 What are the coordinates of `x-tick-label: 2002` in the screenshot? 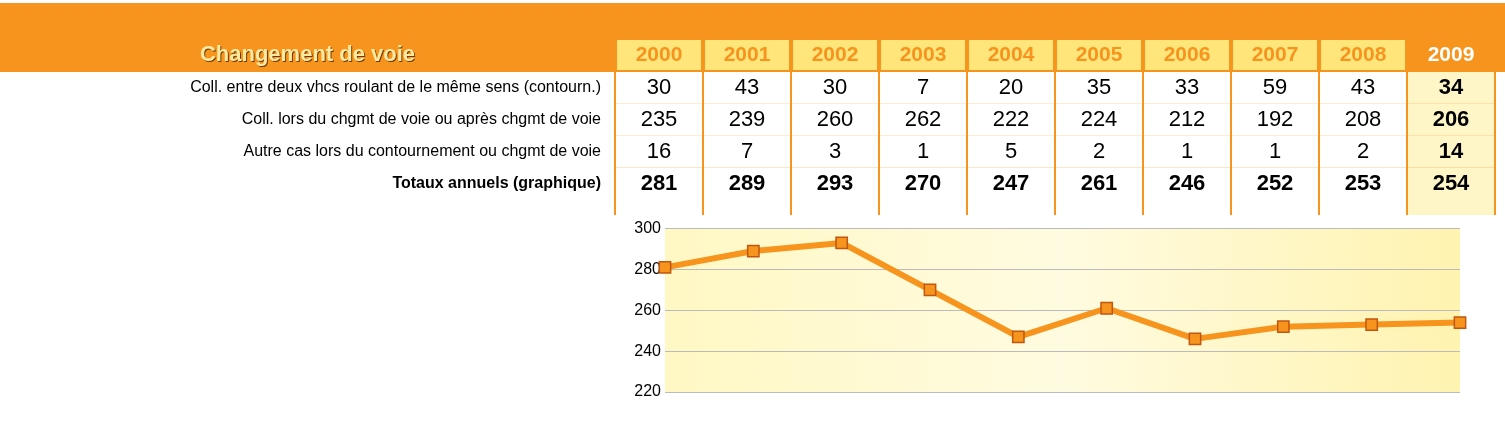 It's located at (835, 54).